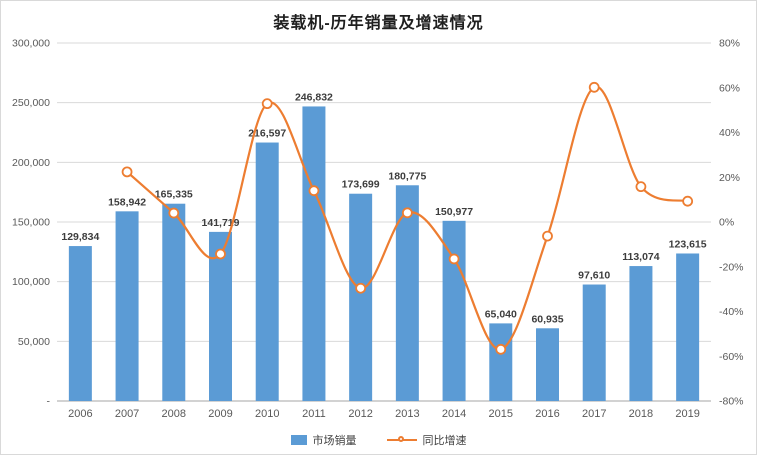  I want to click on legend-item-growth: 同比增速, so click(426, 440).